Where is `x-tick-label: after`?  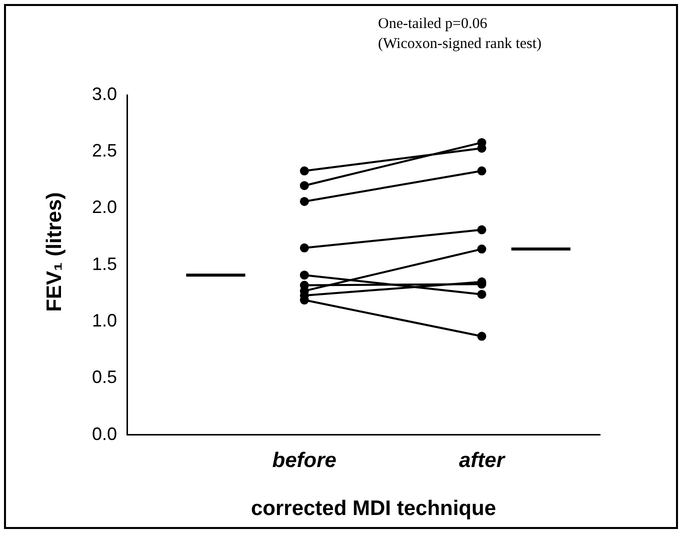
x-tick-label: after is located at coordinates (482, 460).